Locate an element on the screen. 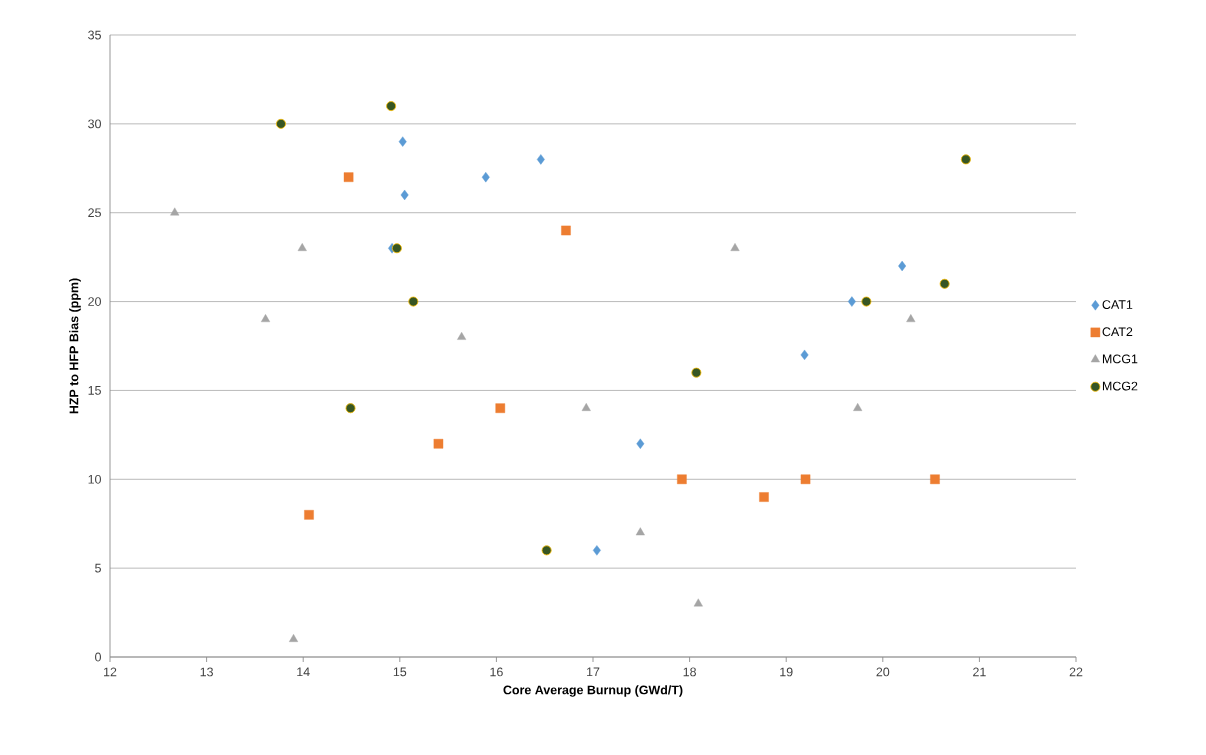 The image size is (1206, 755). legend-label: CAT2 is located at coordinates (1117, 332).